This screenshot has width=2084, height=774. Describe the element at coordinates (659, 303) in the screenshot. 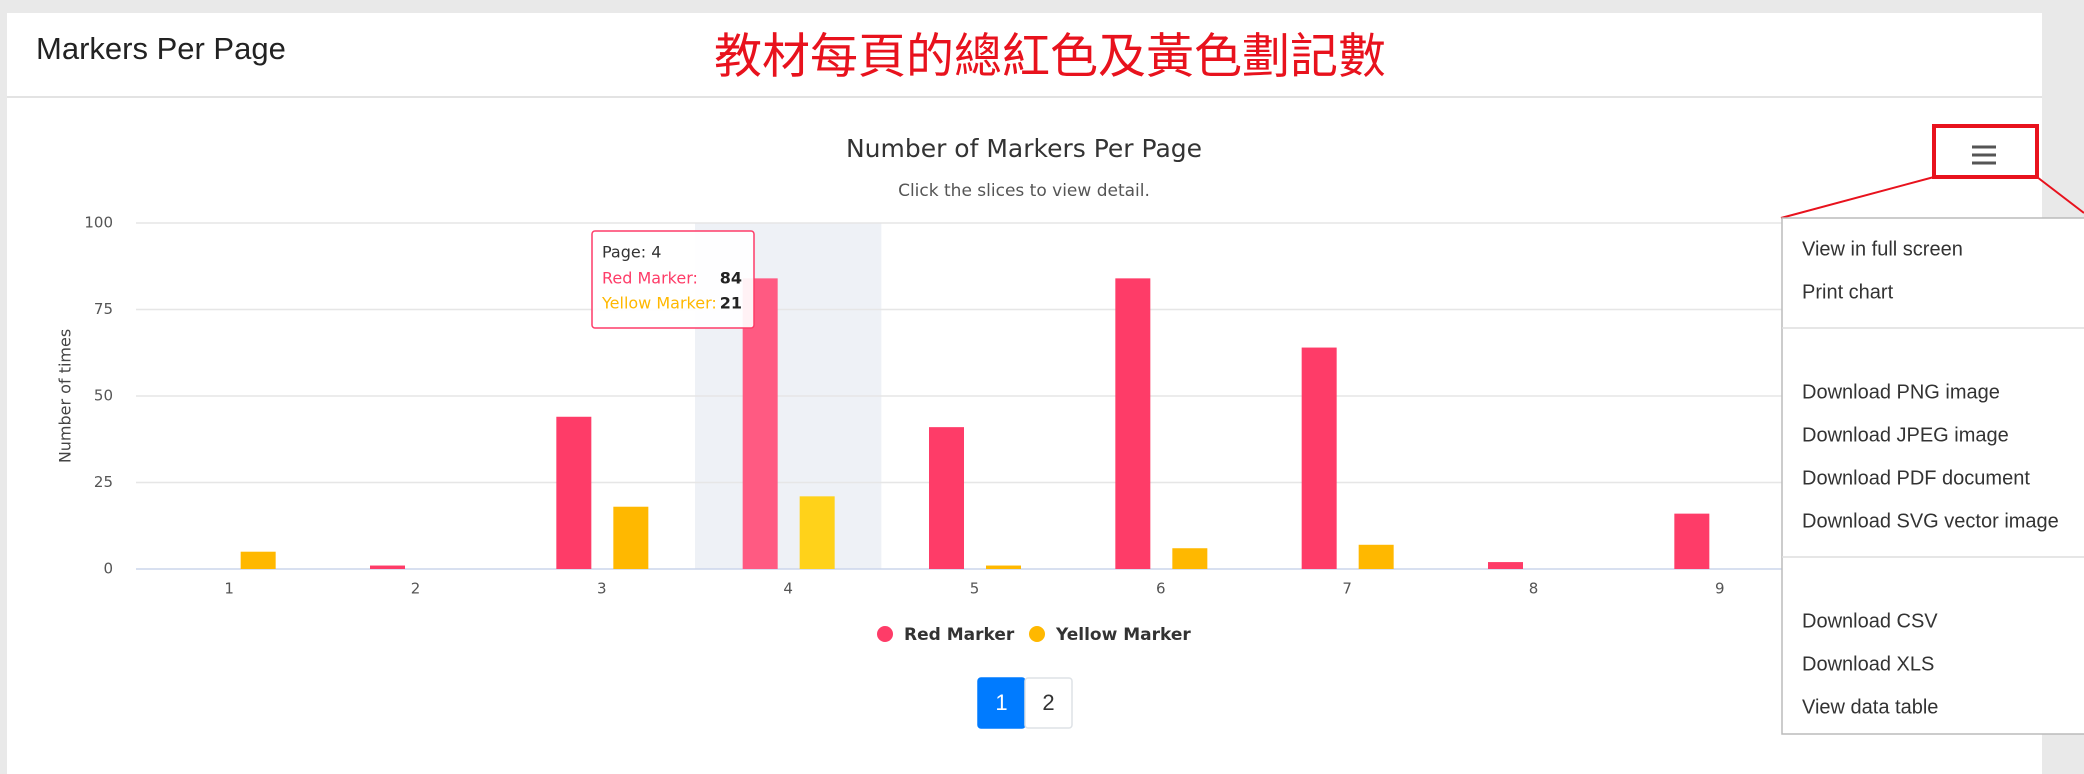

I see `tooltip-label: Yellow Marker:` at that location.